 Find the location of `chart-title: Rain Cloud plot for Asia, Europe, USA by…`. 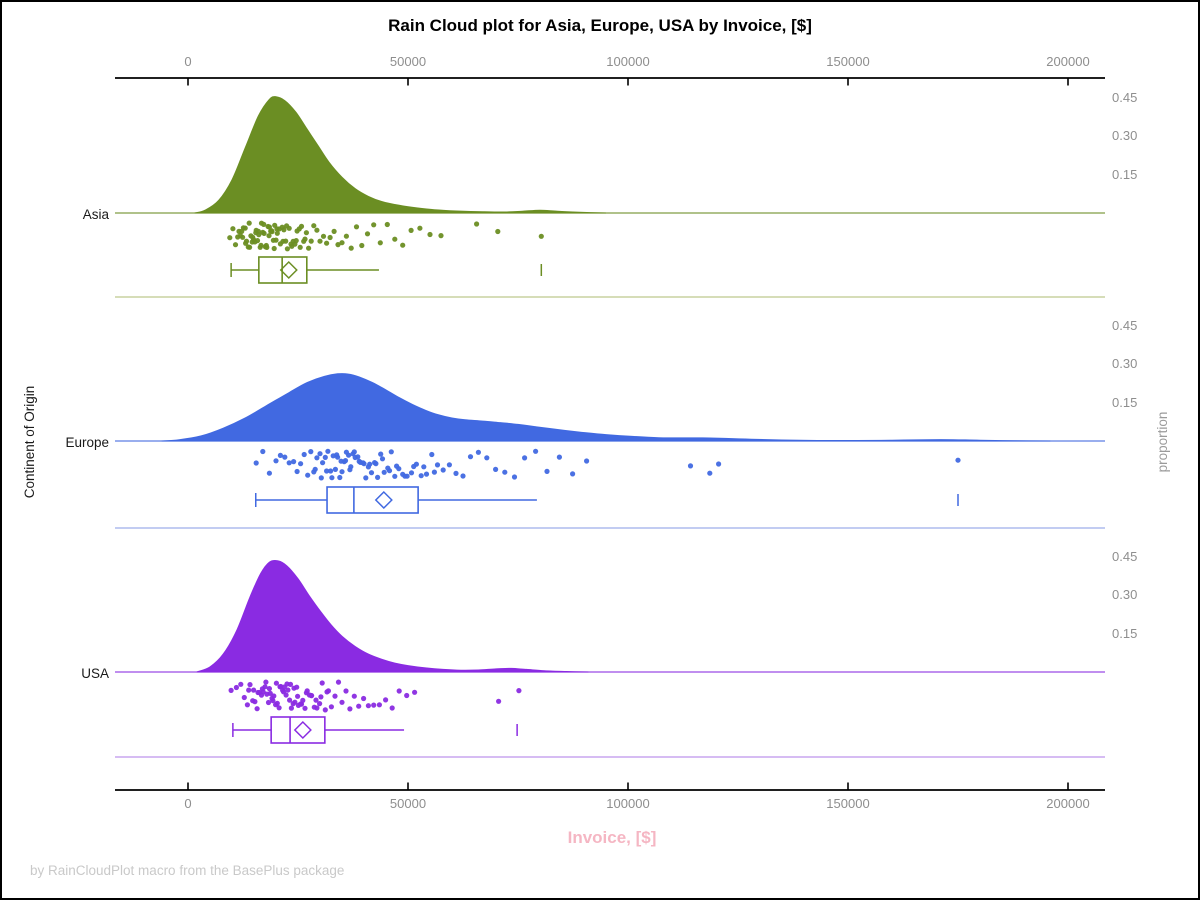

chart-title: Rain Cloud plot for Asia, Europe, USA by… is located at coordinates (600, 25).